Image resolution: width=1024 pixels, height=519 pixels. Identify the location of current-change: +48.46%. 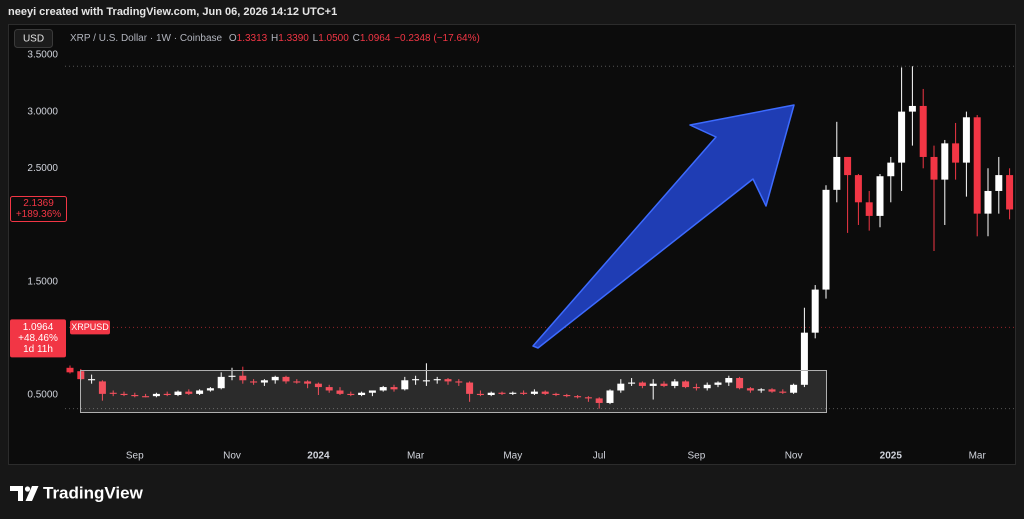
(38, 338).